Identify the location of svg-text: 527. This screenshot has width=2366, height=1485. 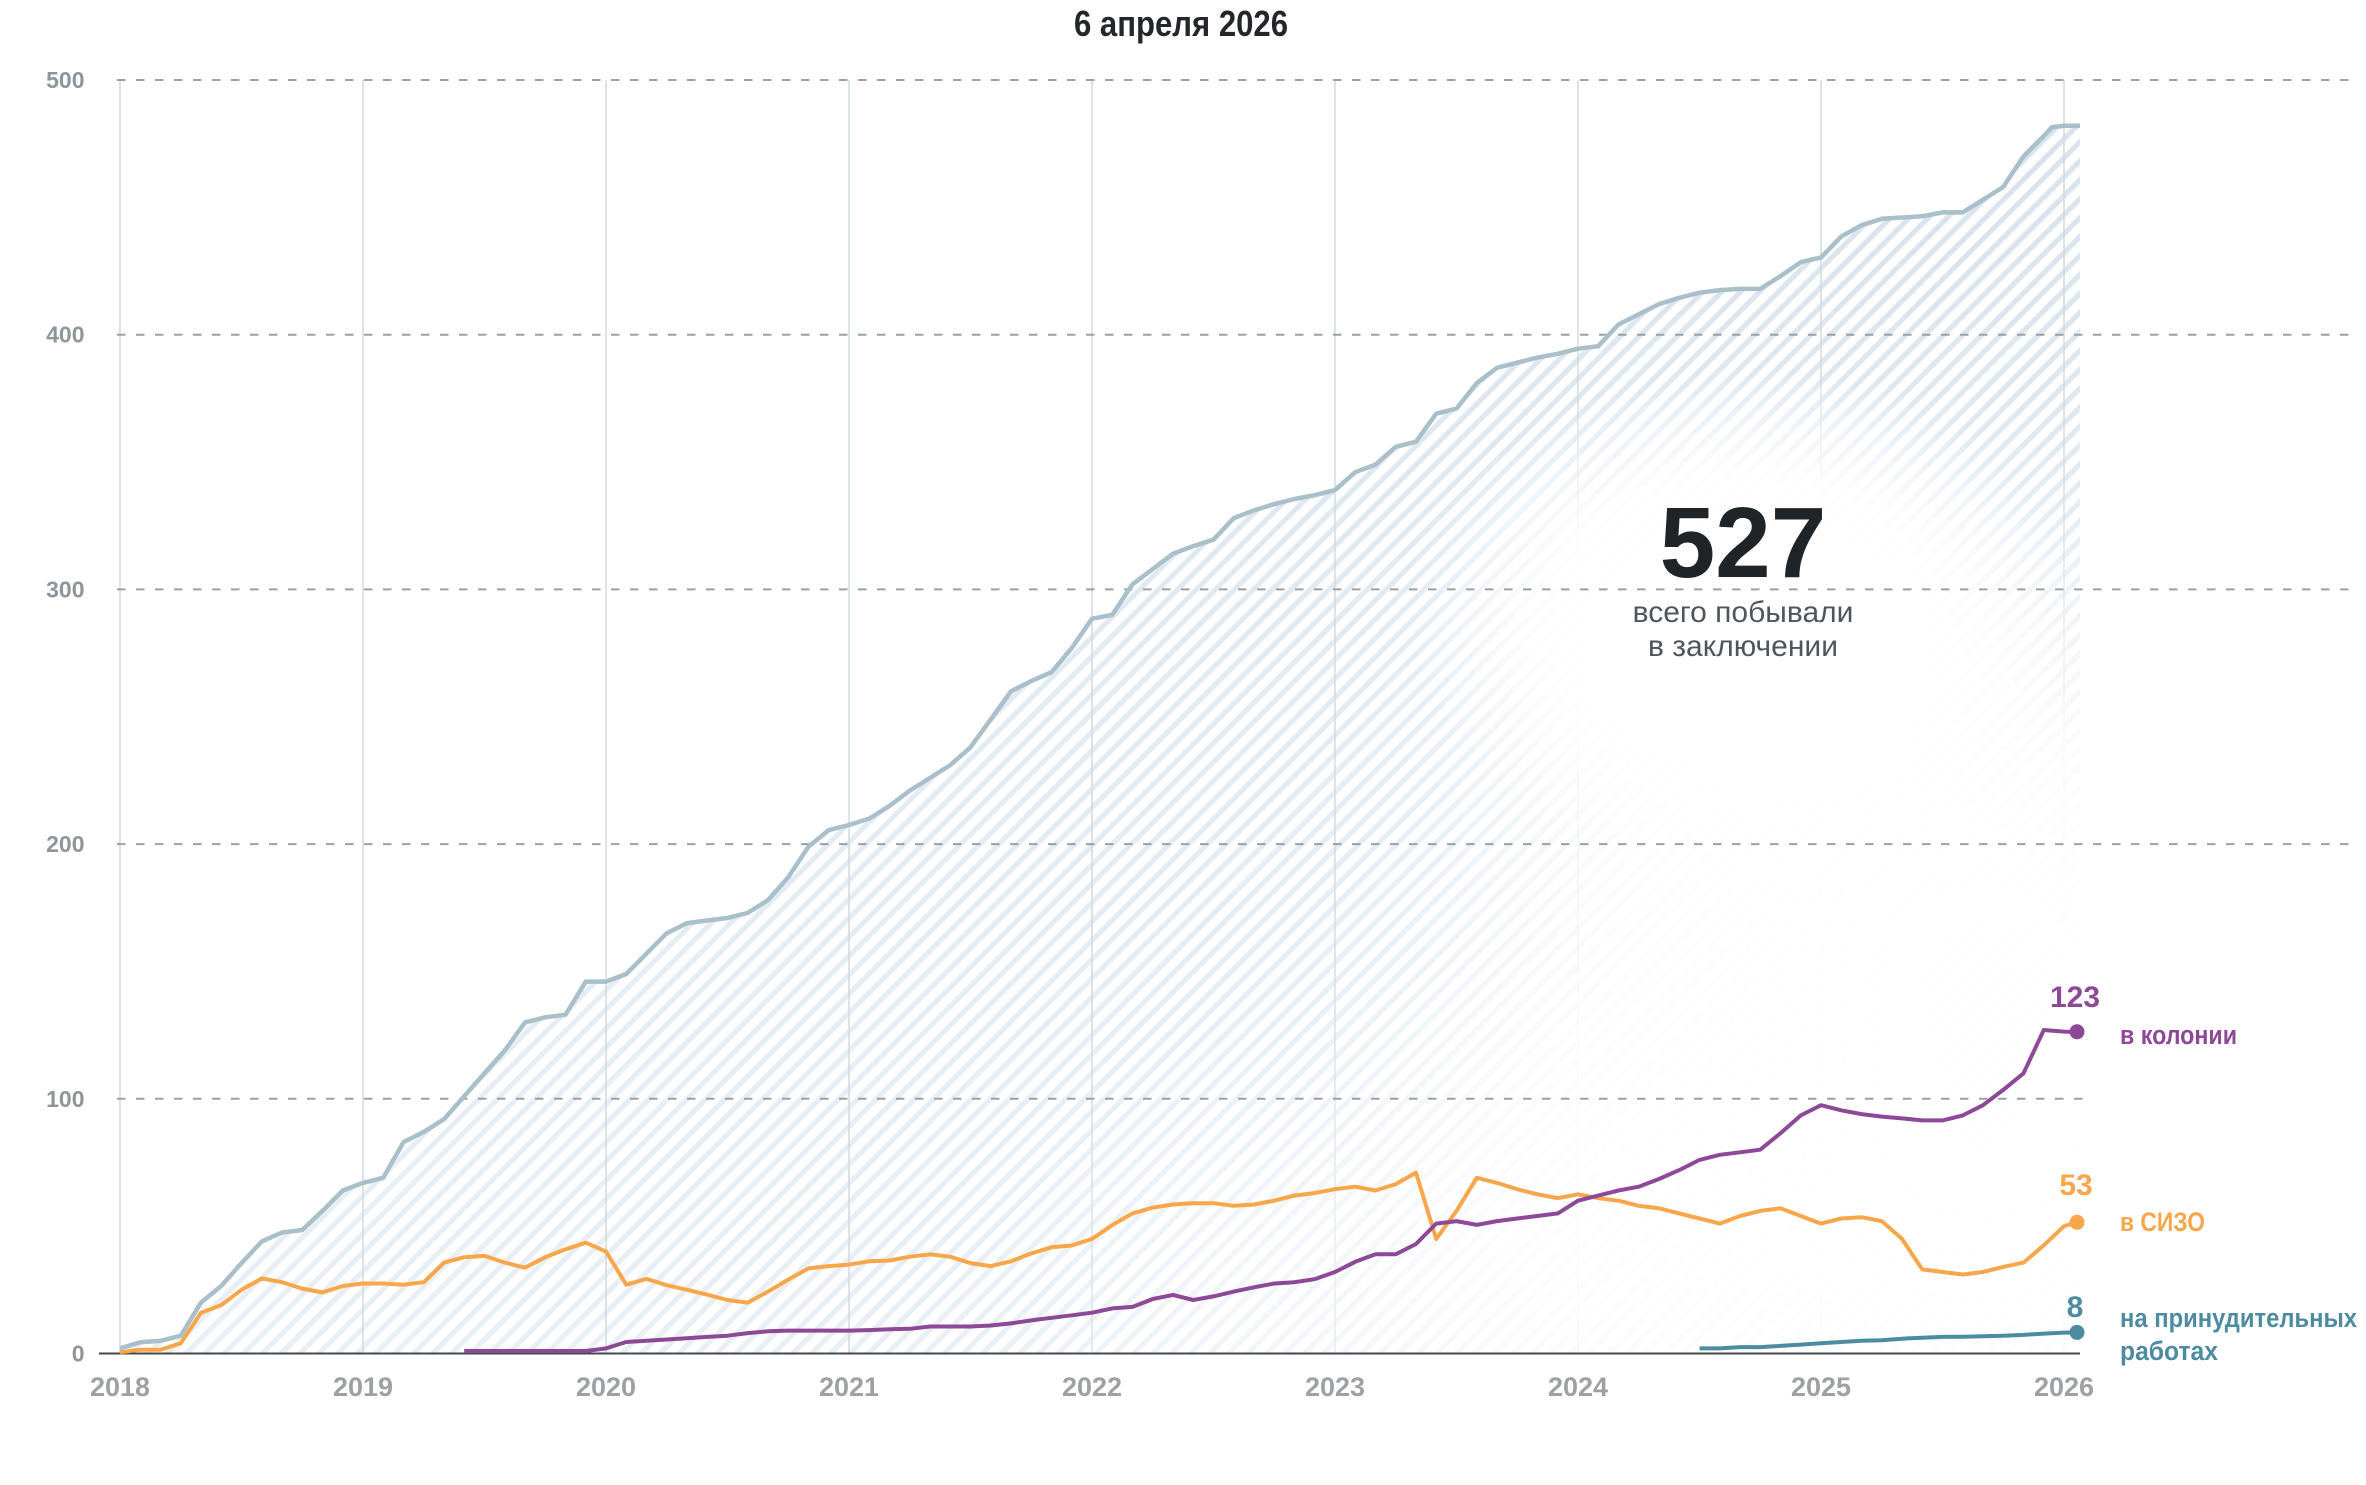
(1743, 543).